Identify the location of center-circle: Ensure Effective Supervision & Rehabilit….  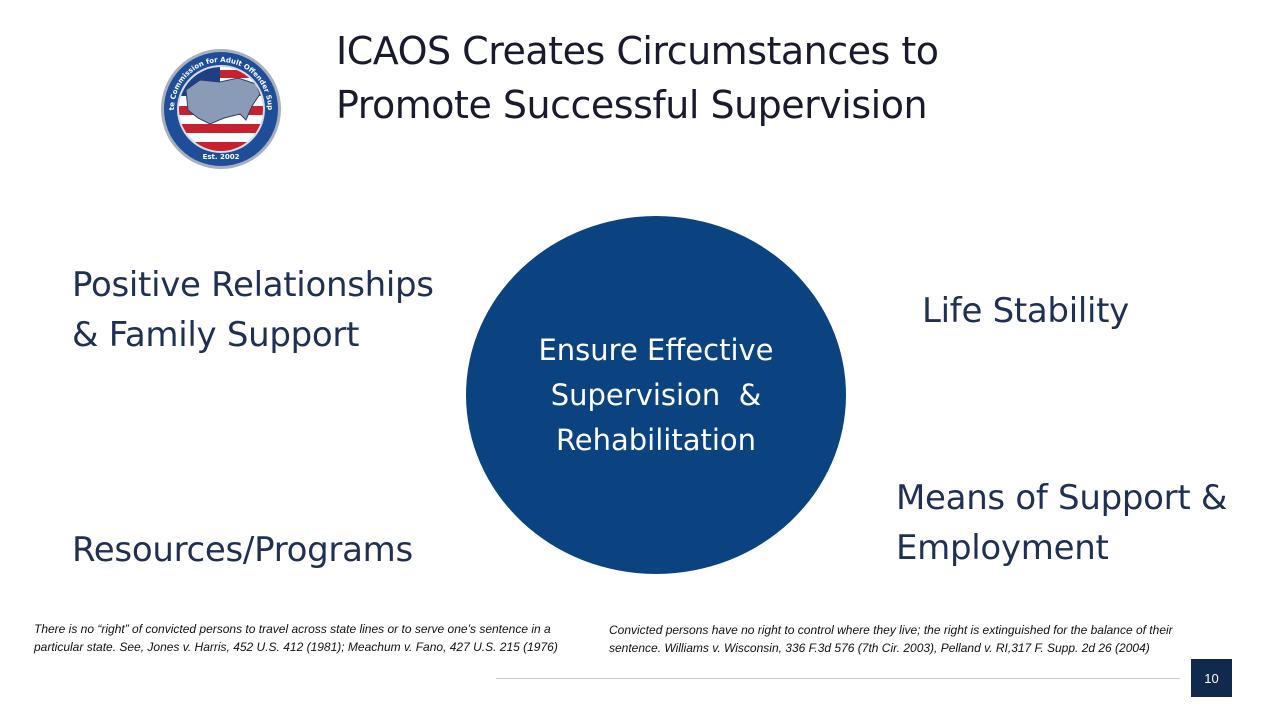
(656, 395).